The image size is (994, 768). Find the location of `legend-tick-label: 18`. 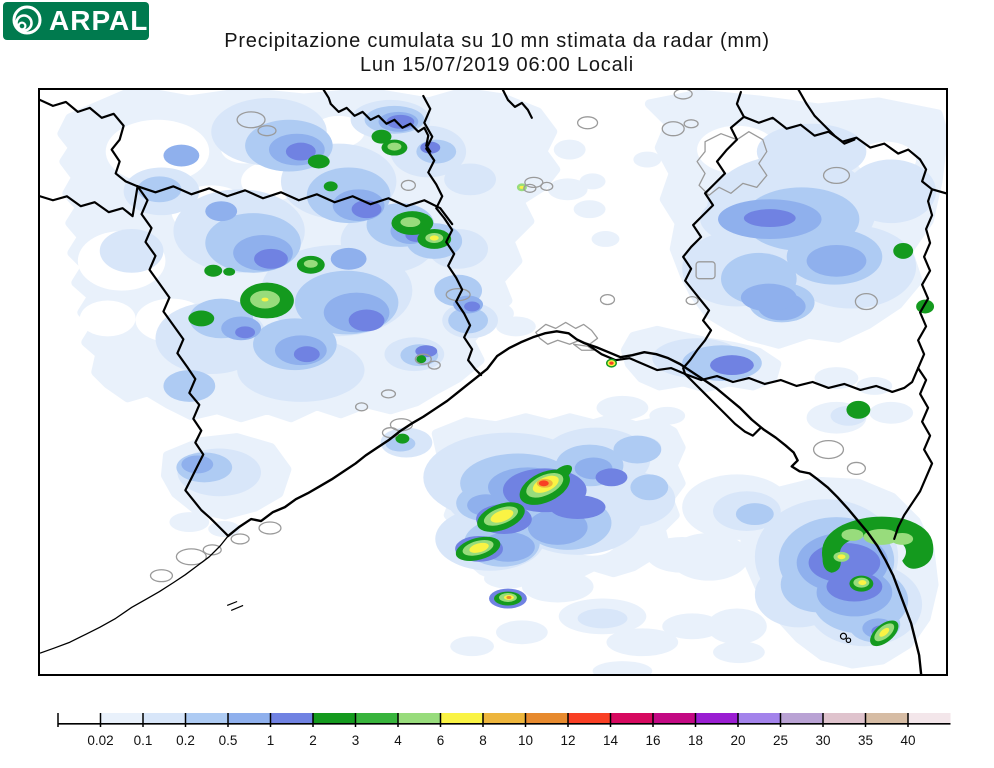

legend-tick-label: 18 is located at coordinates (695, 740).